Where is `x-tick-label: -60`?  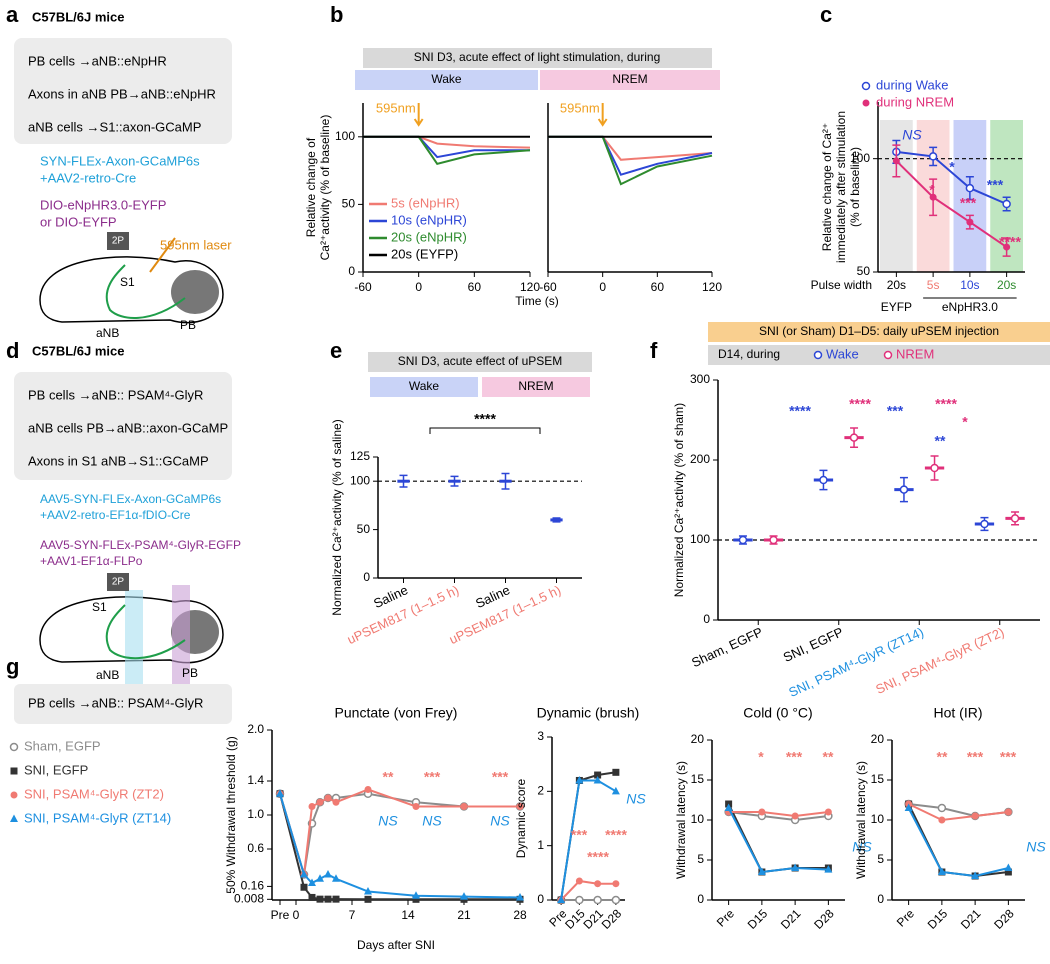 x-tick-label: -60 is located at coordinates (548, 287).